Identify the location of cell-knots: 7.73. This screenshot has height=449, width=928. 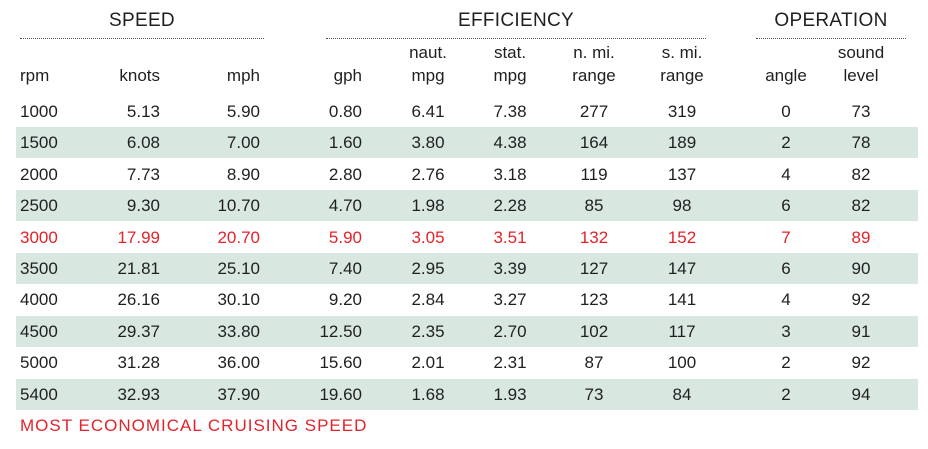
(143, 174).